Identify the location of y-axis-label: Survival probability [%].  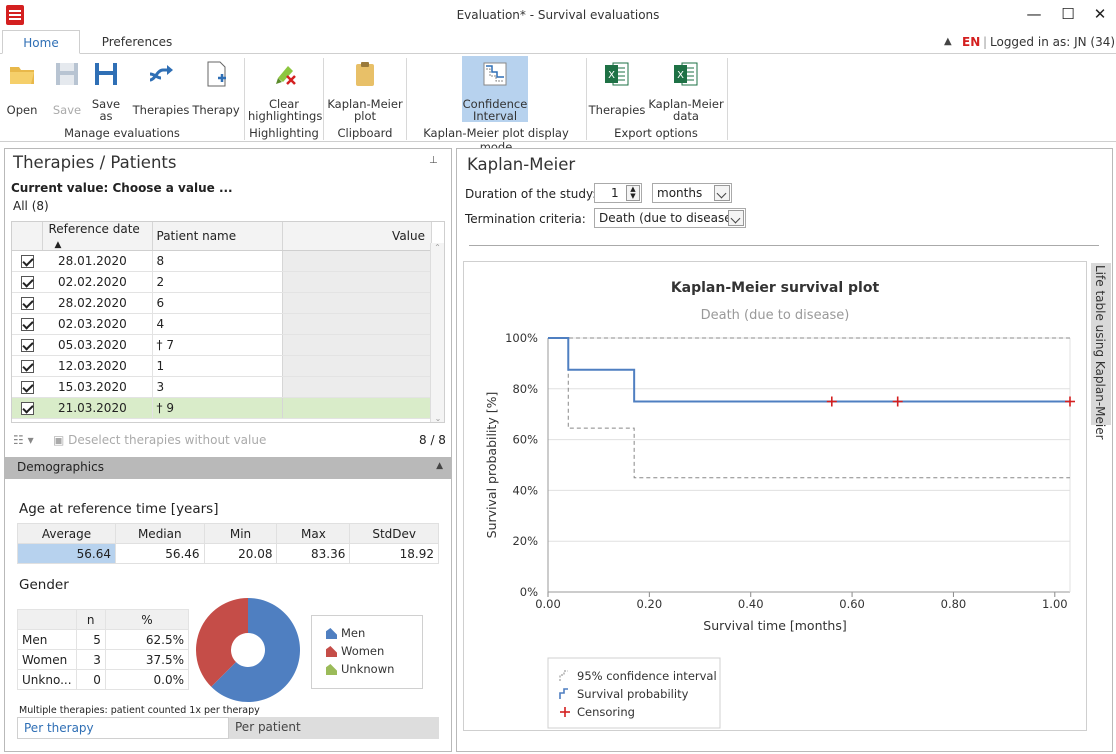
(491, 465).